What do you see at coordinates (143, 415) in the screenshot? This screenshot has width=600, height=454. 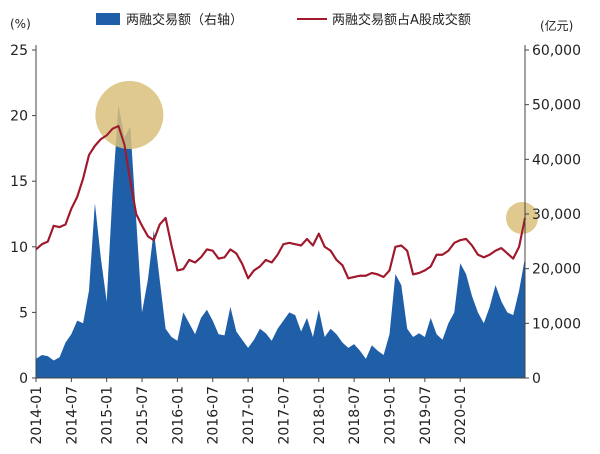 I see `x-tick-label: 2015-07` at bounding box center [143, 415].